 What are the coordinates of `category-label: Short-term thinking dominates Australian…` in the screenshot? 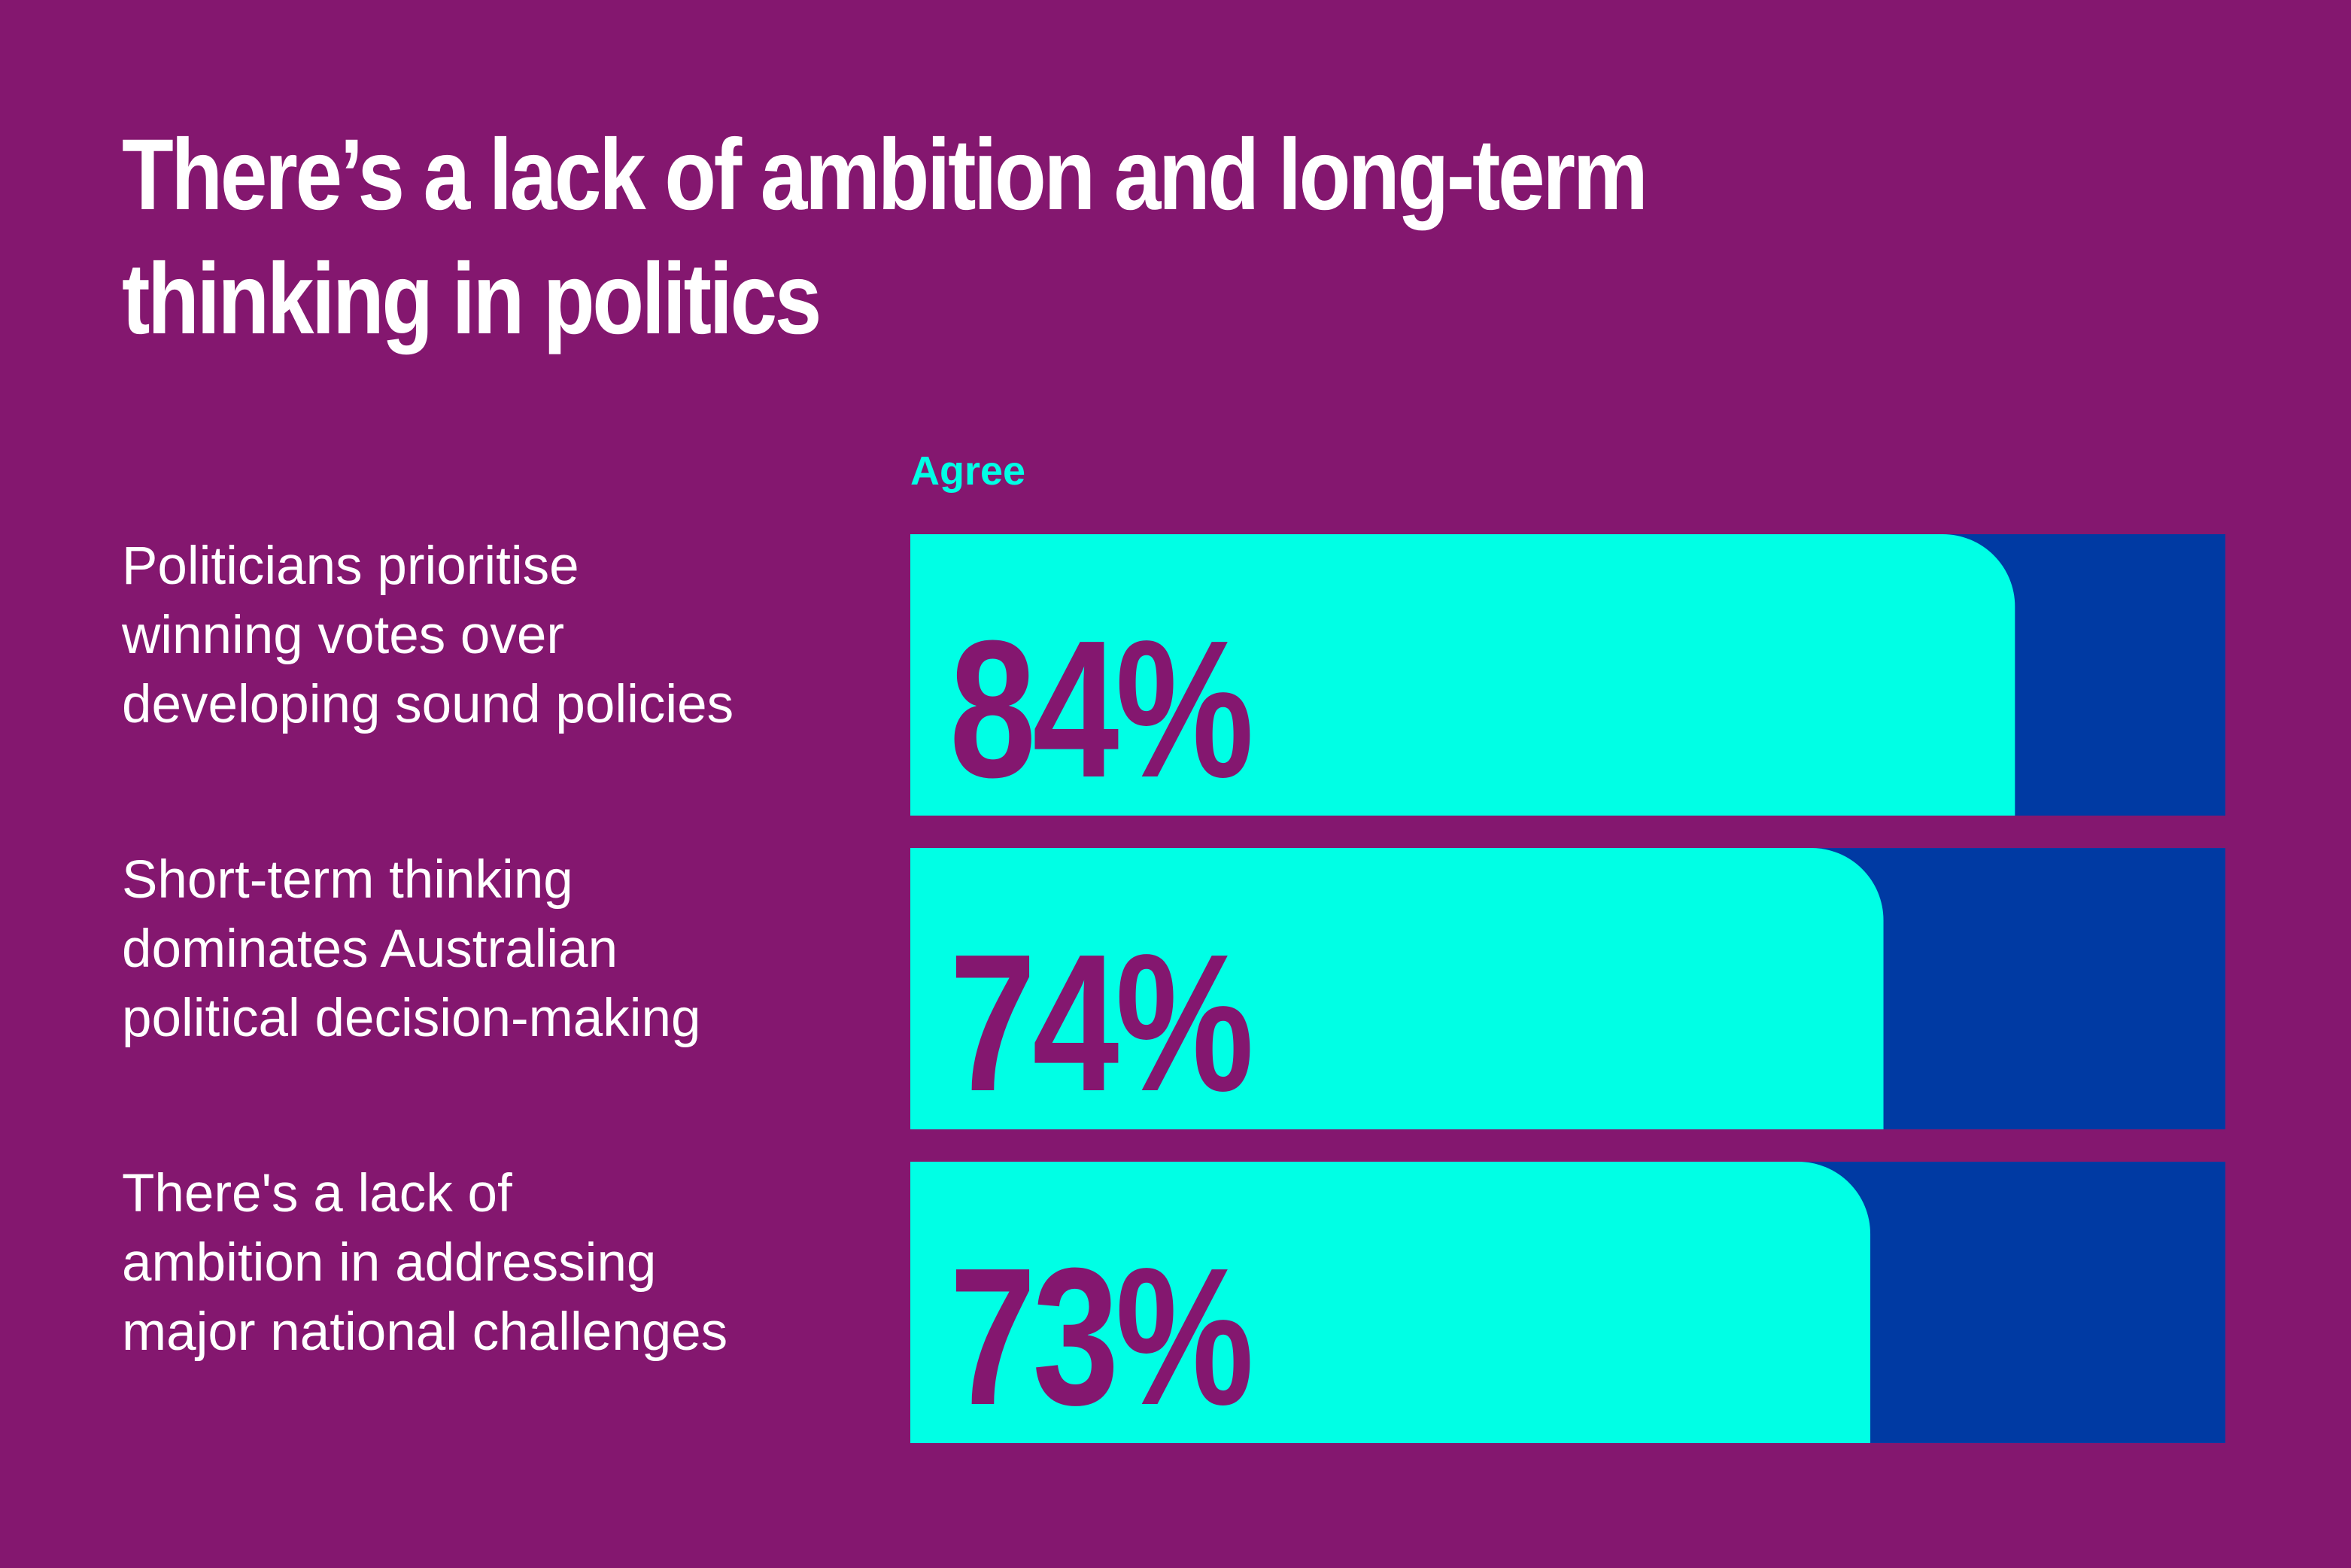 It's located at (510, 949).